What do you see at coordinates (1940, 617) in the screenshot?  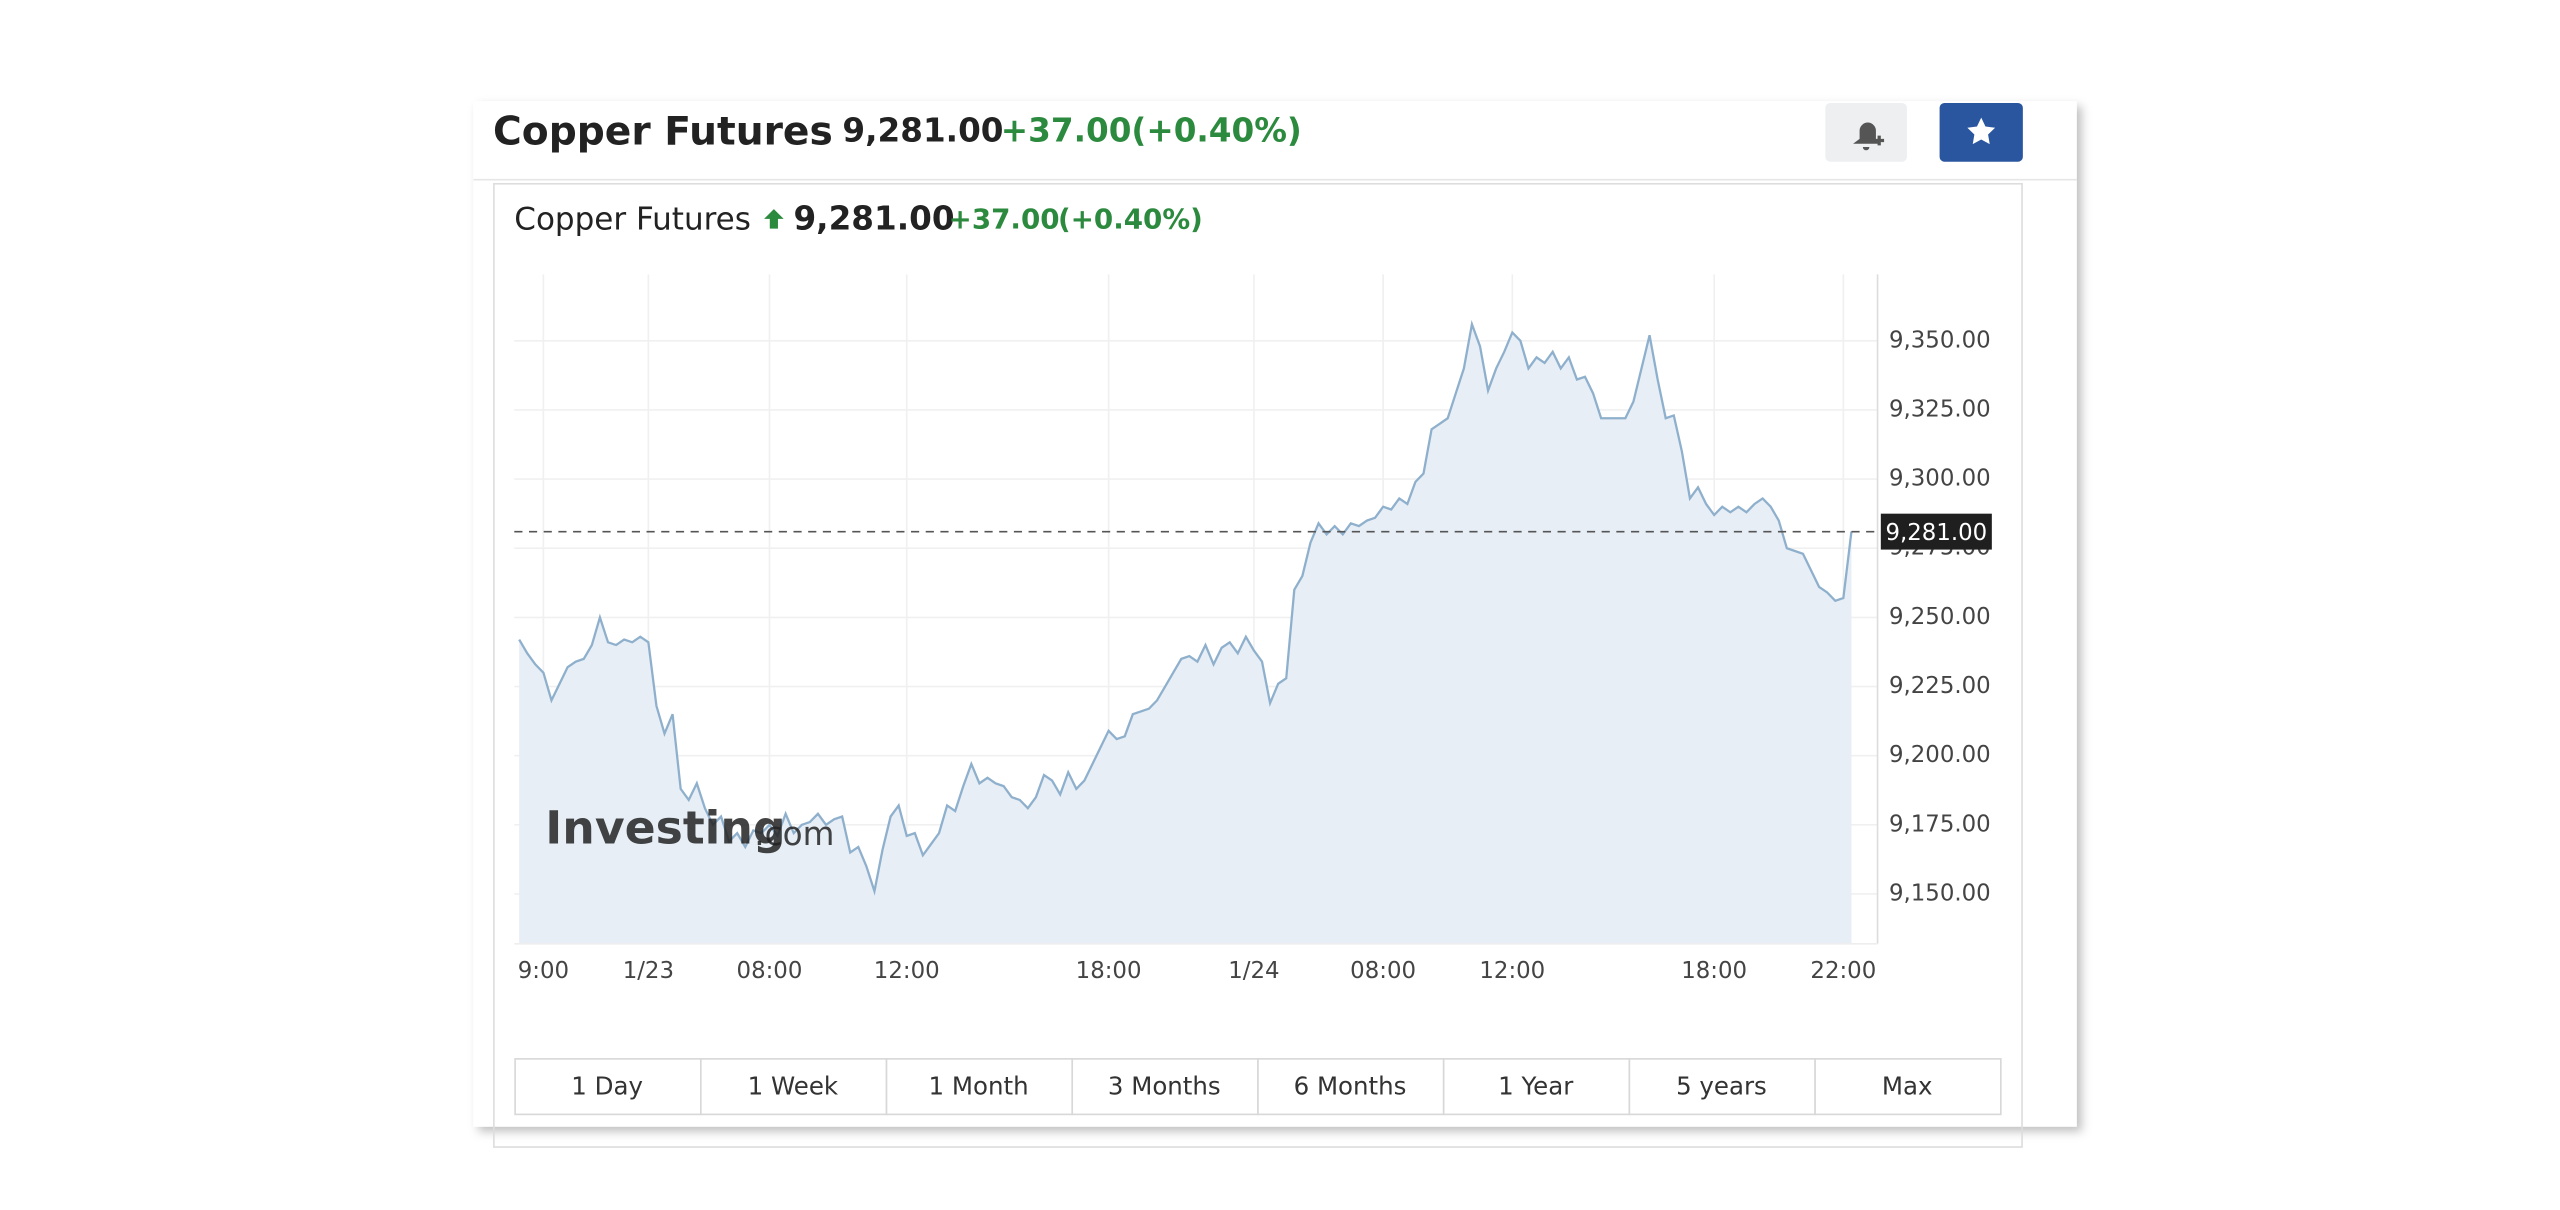 I see `y-tick-label: 9,250.00` at bounding box center [1940, 617].